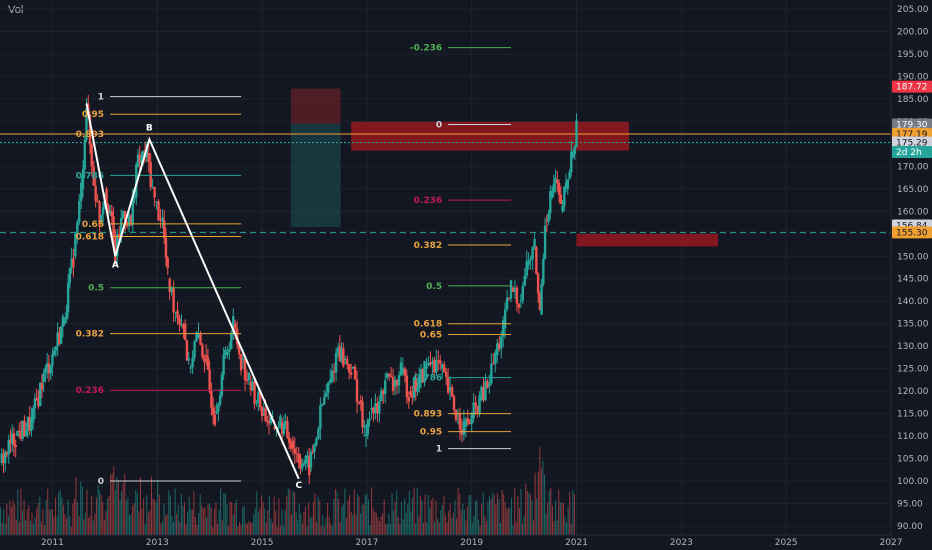  What do you see at coordinates (912, 135) in the screenshot?
I see `price-badge-label: 177.19` at bounding box center [912, 135].